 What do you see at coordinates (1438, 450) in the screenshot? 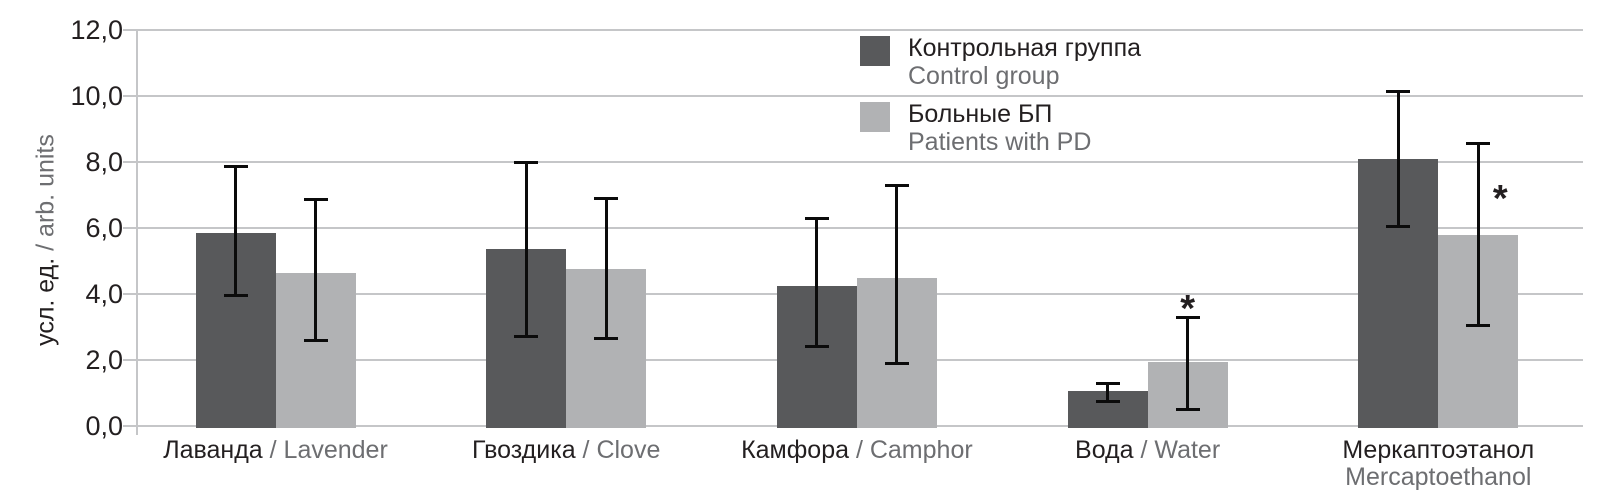
I see `category-label-ru: Меркаптоэтанол` at bounding box center [1438, 450].